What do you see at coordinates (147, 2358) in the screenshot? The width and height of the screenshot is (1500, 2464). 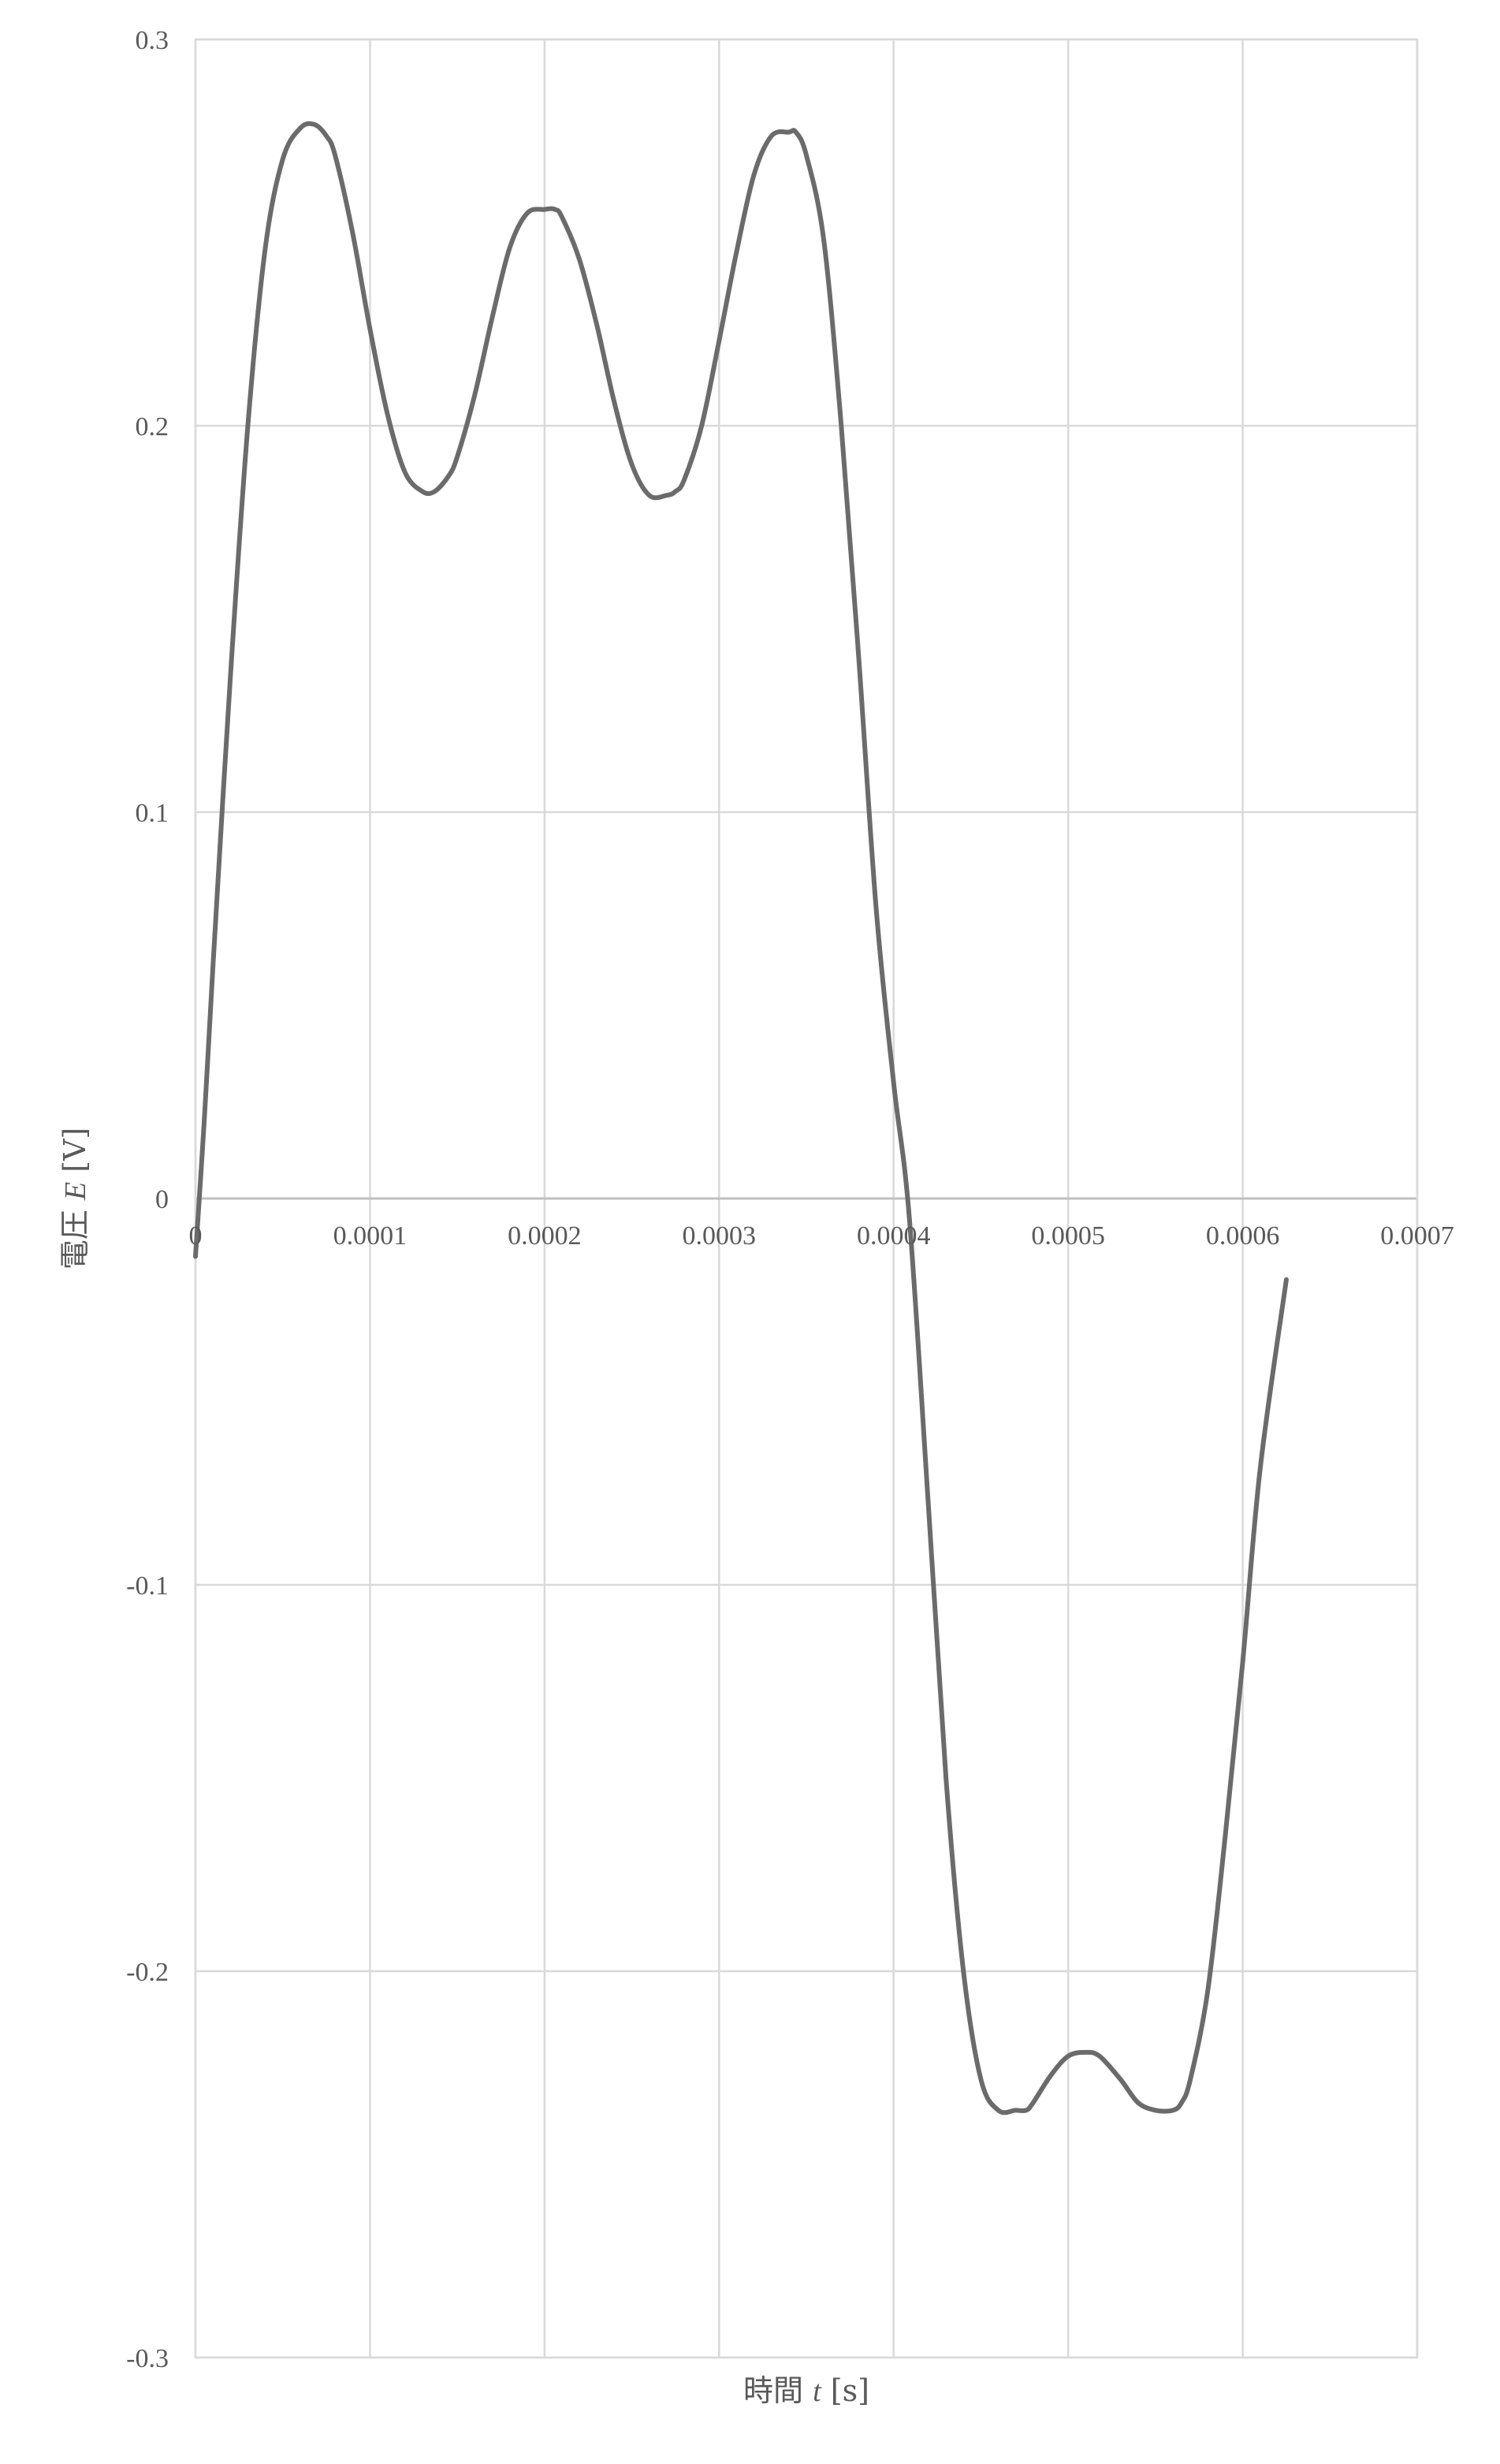 I see `y-tick-label: -0.3` at bounding box center [147, 2358].